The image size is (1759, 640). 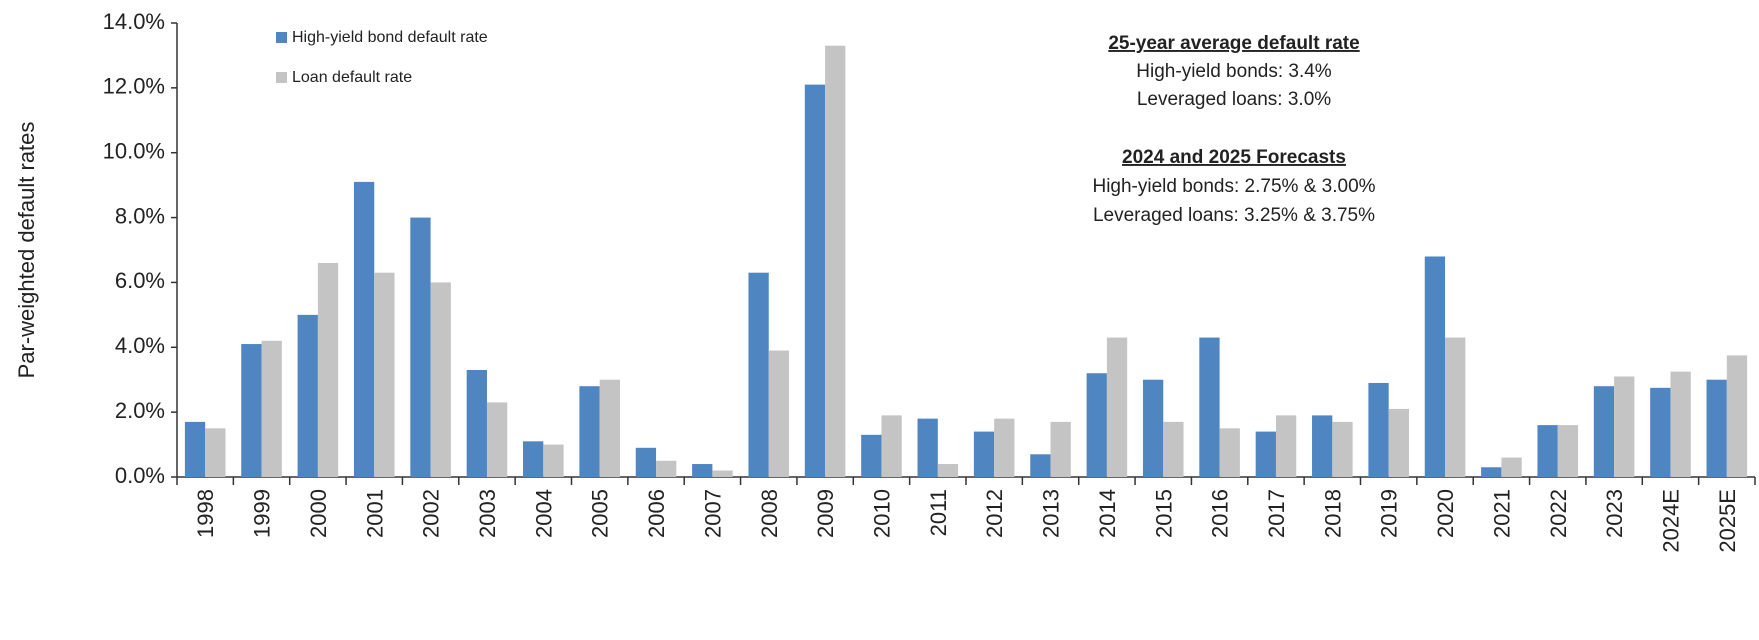 I want to click on x-tick-label: 2016, so click(x=1220, y=513).